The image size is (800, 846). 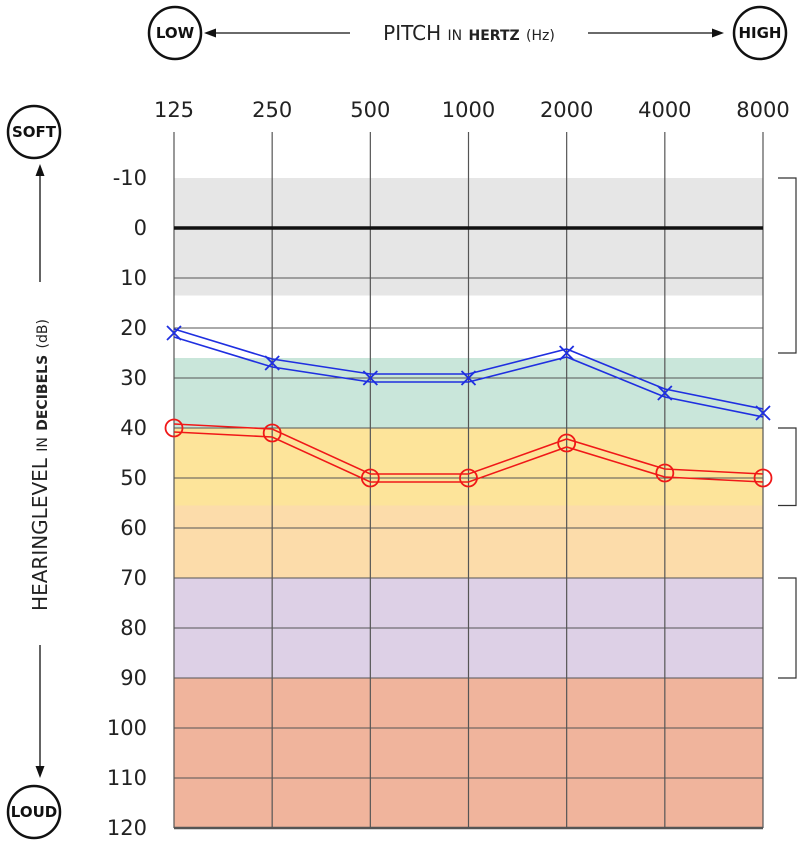 What do you see at coordinates (40, 534) in the screenshot?
I see `y-axis-title-main: HEARINGLEVEL` at bounding box center [40, 534].